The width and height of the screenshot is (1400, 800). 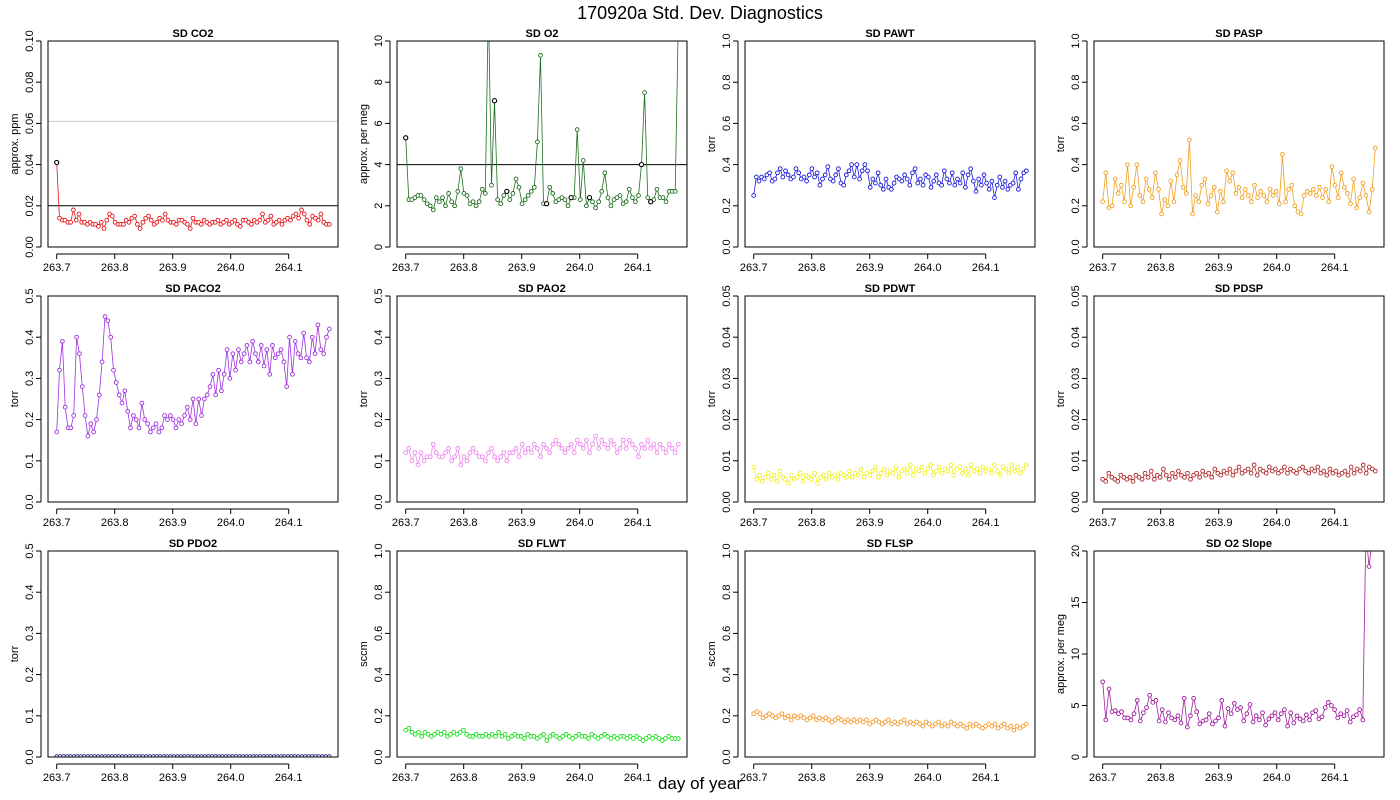 I want to click on panel-title: SD O2 Slope, so click(x=1239, y=544).